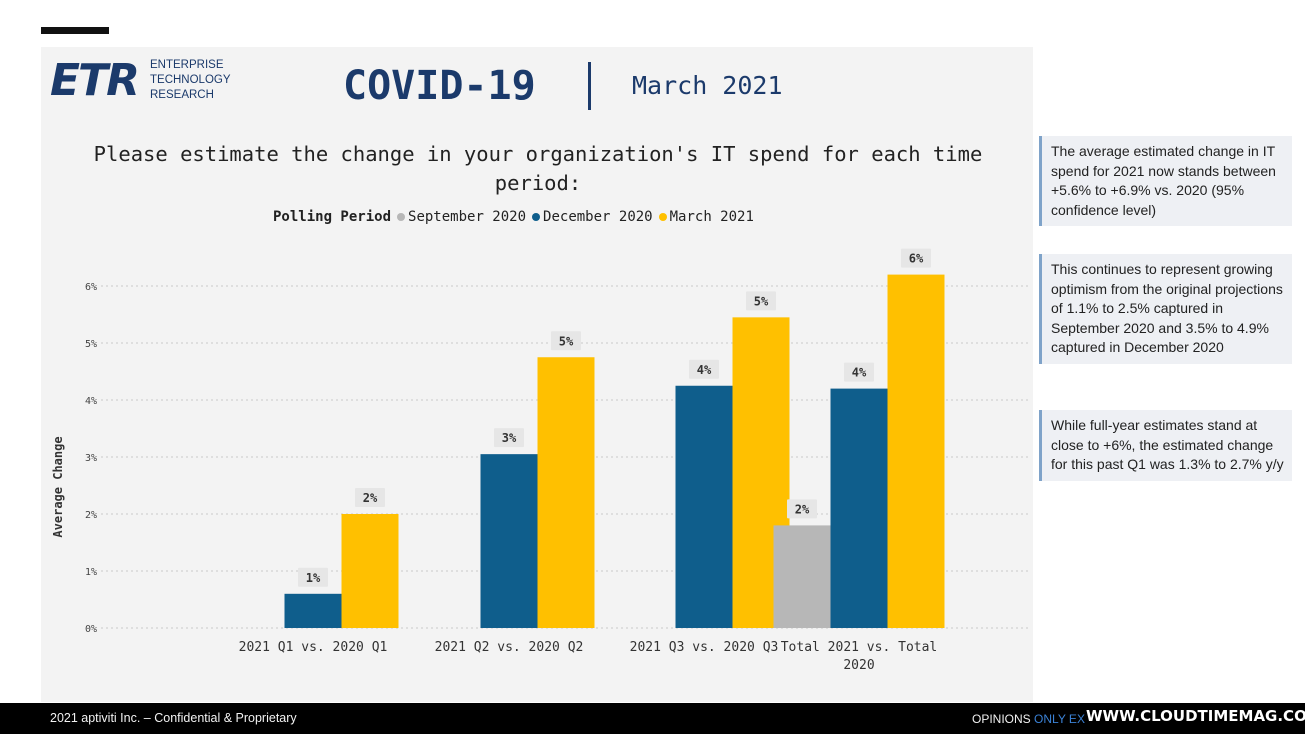 The image size is (1305, 734). What do you see at coordinates (589, 86) in the screenshot?
I see `title-divider` at bounding box center [589, 86].